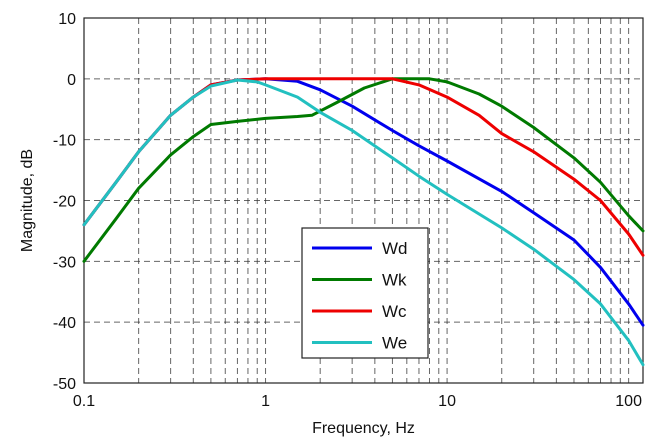  I want to click on legend: Wd Wk Wc We, so click(365, 293).